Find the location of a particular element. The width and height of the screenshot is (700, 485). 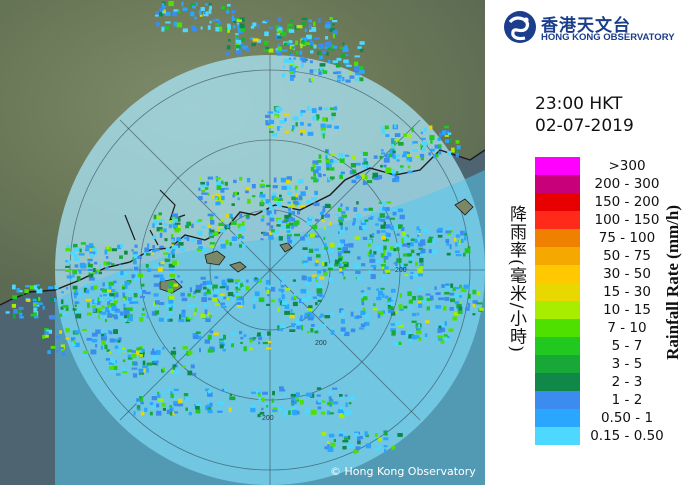

copyright-notice: © Hong Kong Observatory is located at coordinates (403, 471).